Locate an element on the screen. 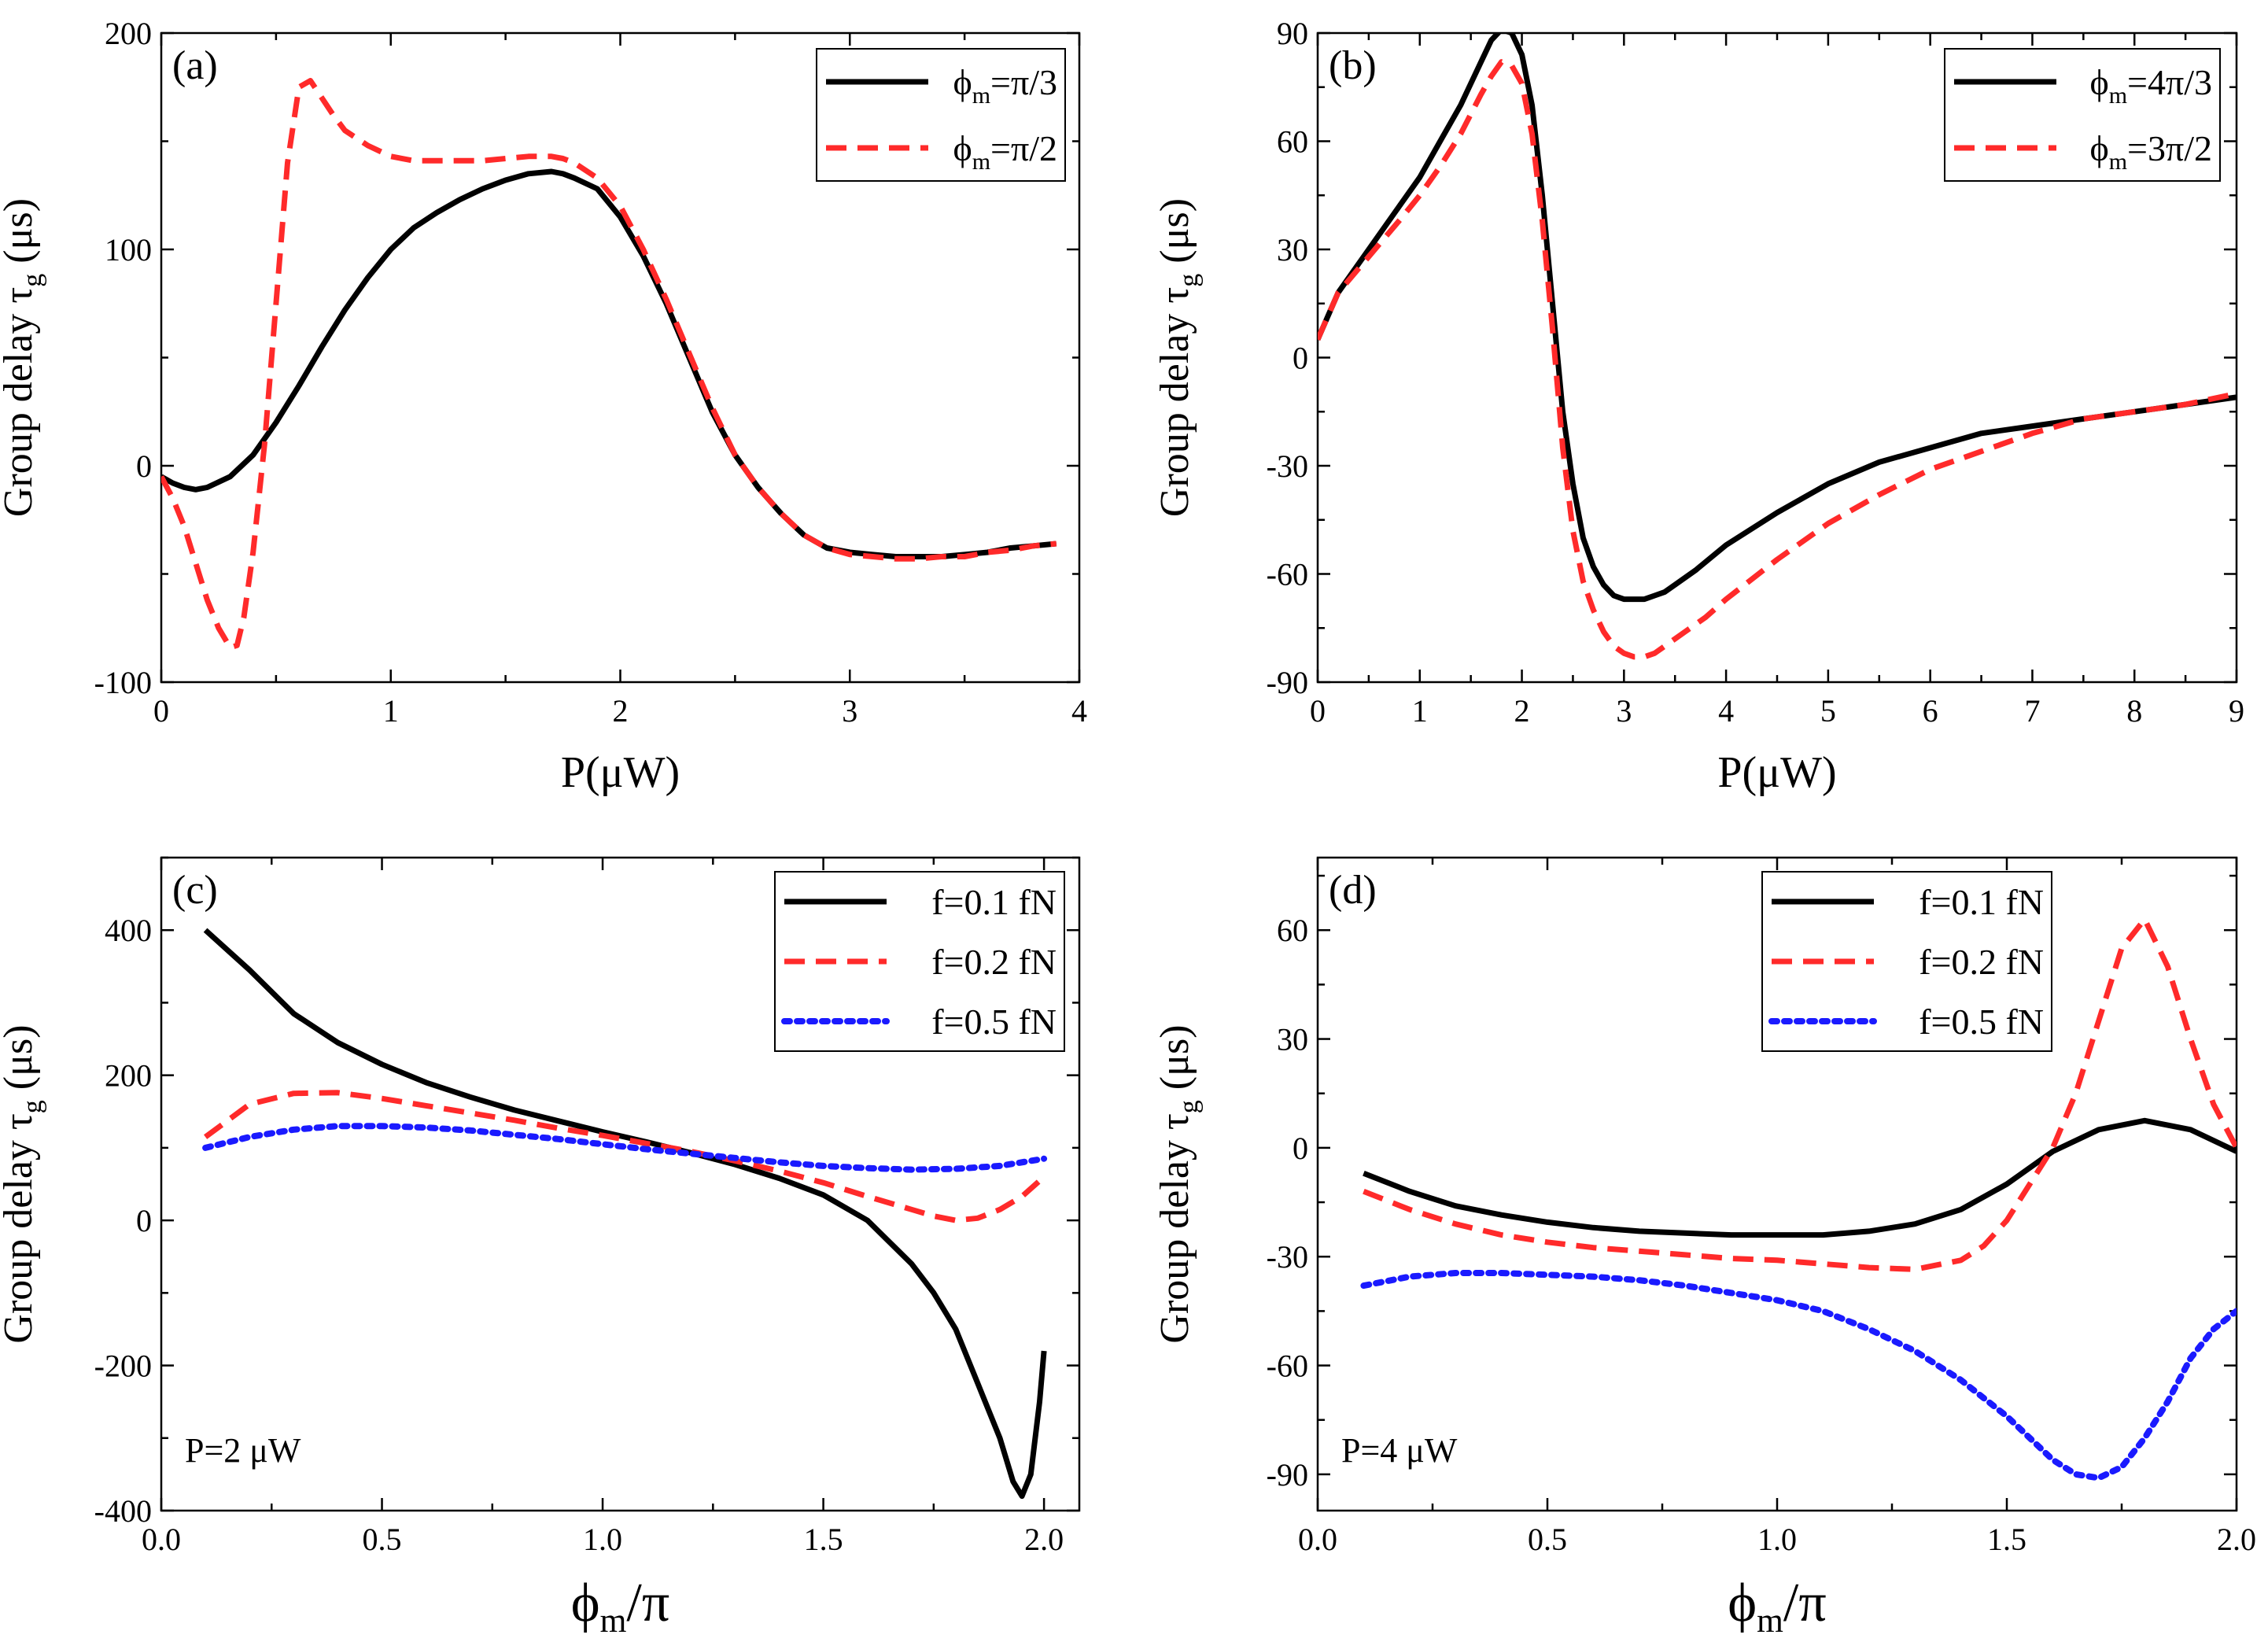 This screenshot has width=2268, height=1642. y-tick-label: 400 is located at coordinates (128, 930).